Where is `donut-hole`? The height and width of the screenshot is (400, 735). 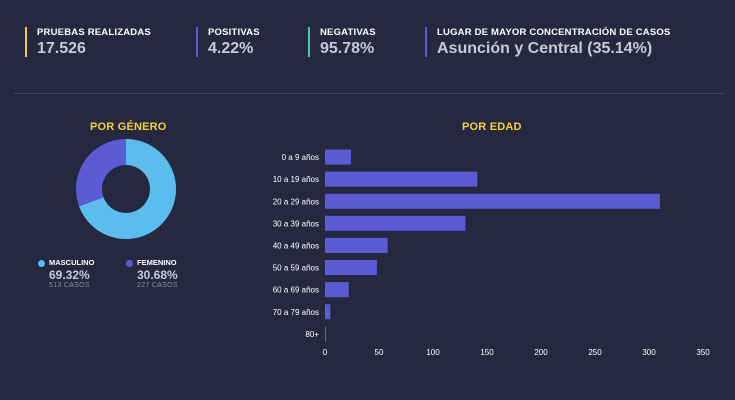 donut-hole is located at coordinates (126, 189).